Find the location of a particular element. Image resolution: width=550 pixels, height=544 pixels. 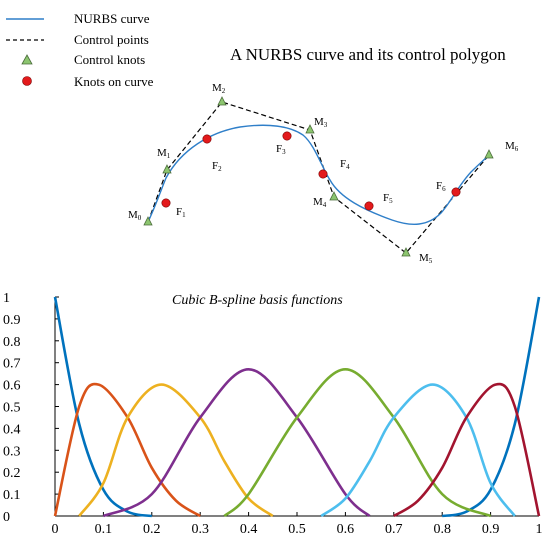

legend-label-knots-on-curve: Knots on curve is located at coordinates (114, 81).